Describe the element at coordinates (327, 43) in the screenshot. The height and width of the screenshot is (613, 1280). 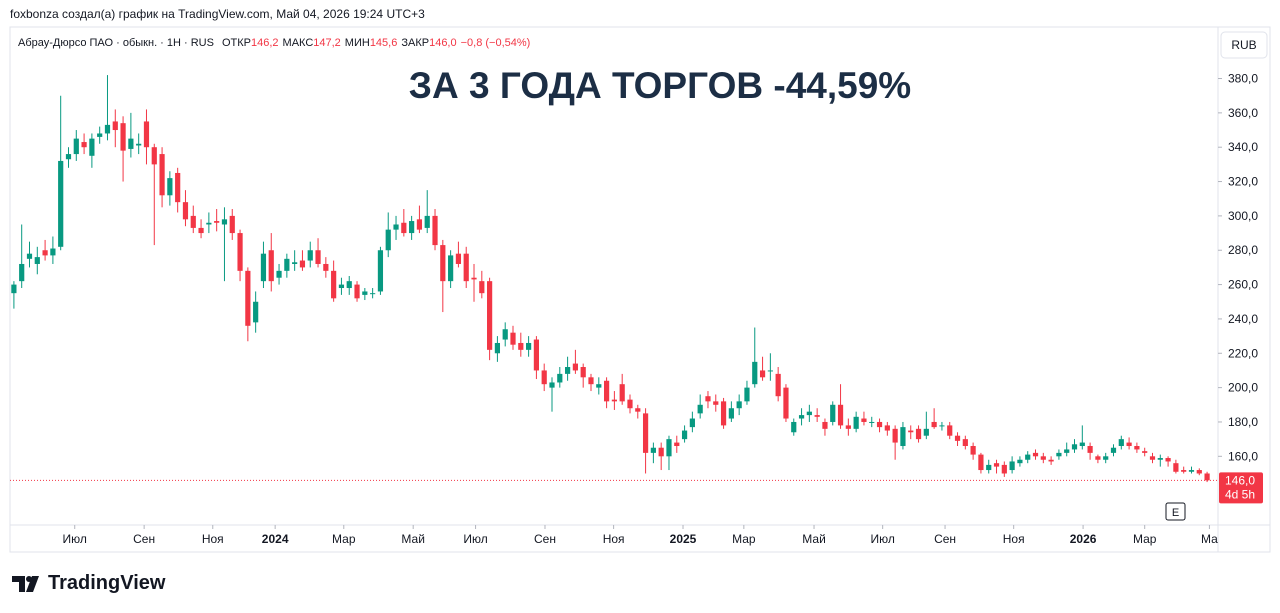
I see `ohlc-value: 147,2` at that location.